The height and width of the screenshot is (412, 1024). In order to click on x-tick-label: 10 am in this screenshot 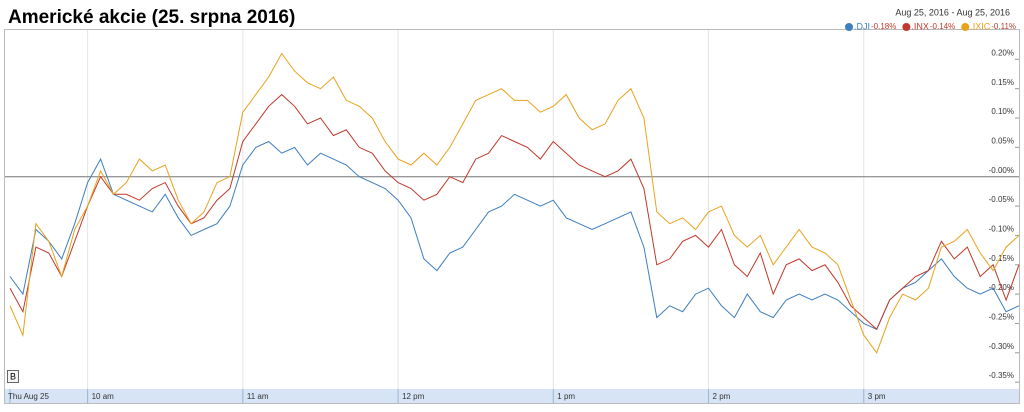, I will do `click(103, 396)`.